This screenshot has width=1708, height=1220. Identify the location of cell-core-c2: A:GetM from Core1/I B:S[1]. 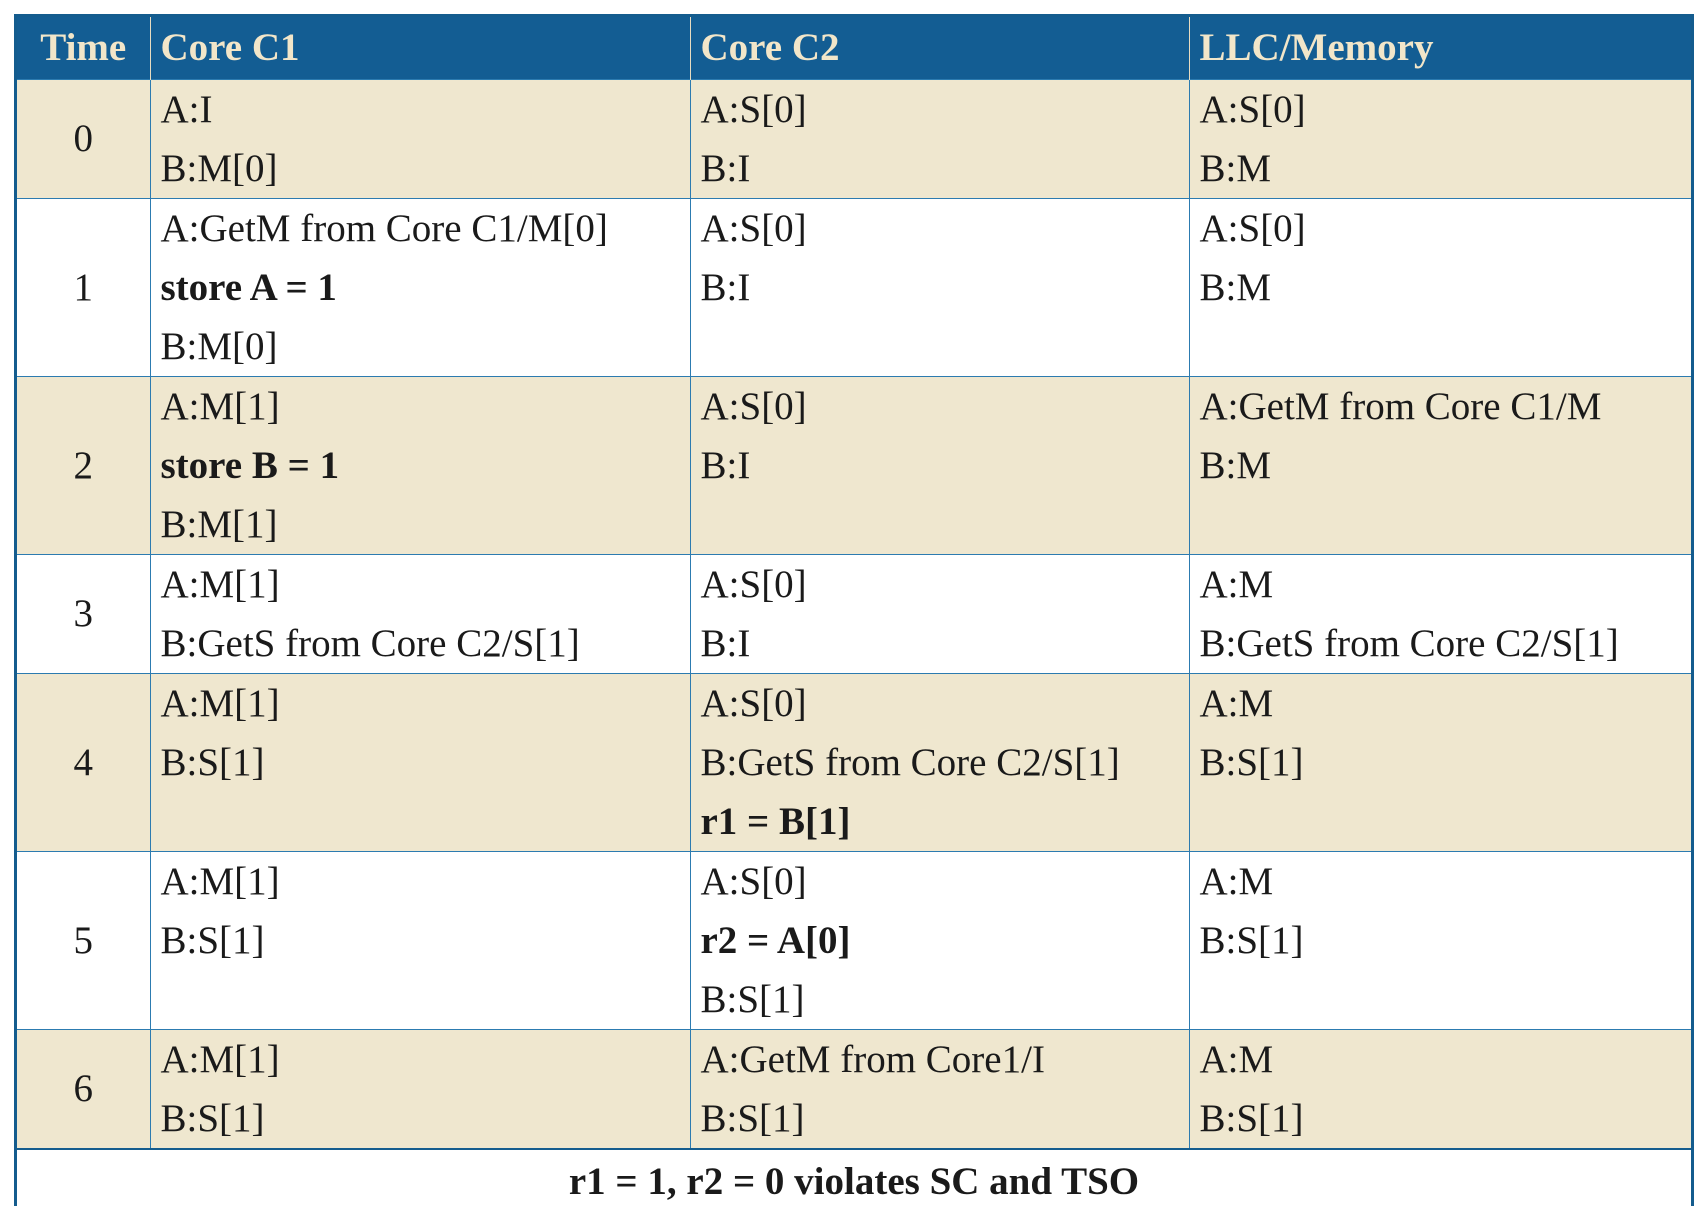
(939, 1088).